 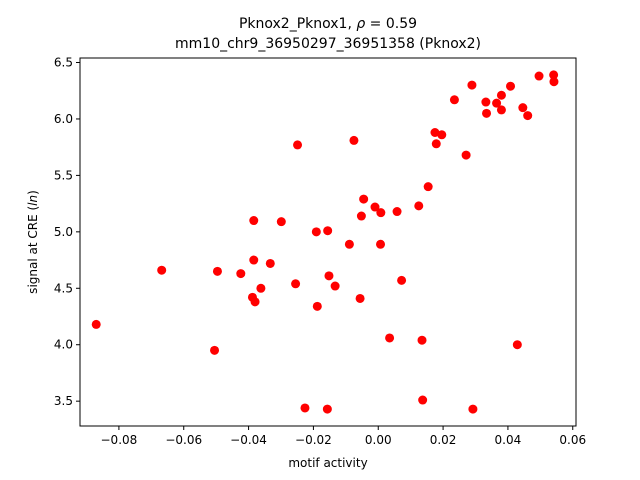 I want to click on y-tick-label: 6.0, so click(x=63, y=119).